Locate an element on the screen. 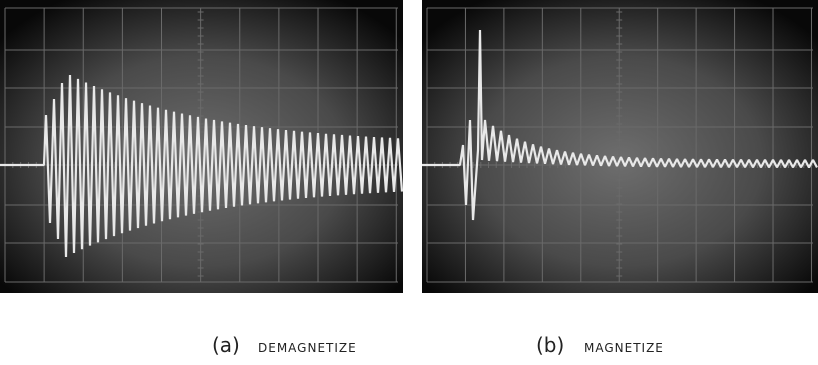 This screenshot has height=365, width=818. panel-caption: MAGNETIZE is located at coordinates (624, 348).